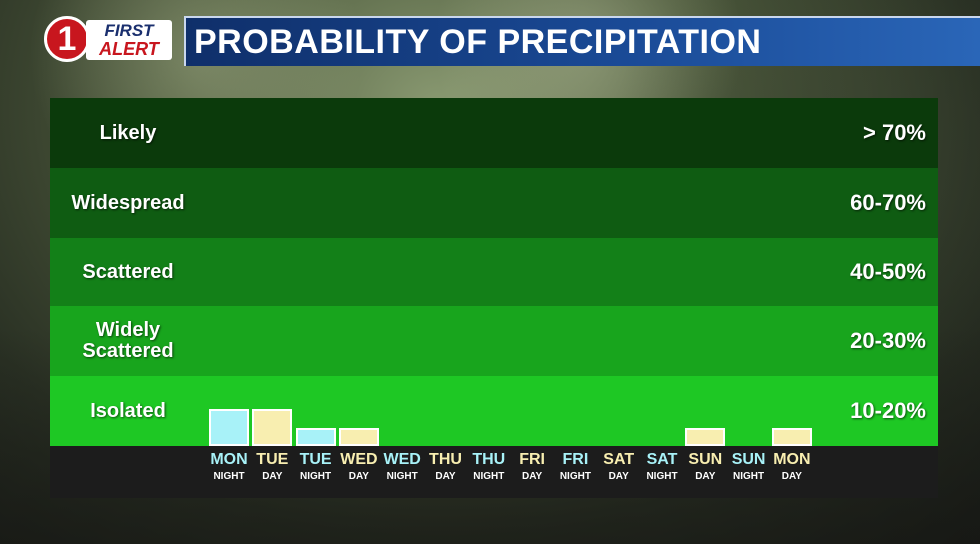  I want to click on band-range: 40-50%, so click(888, 271).